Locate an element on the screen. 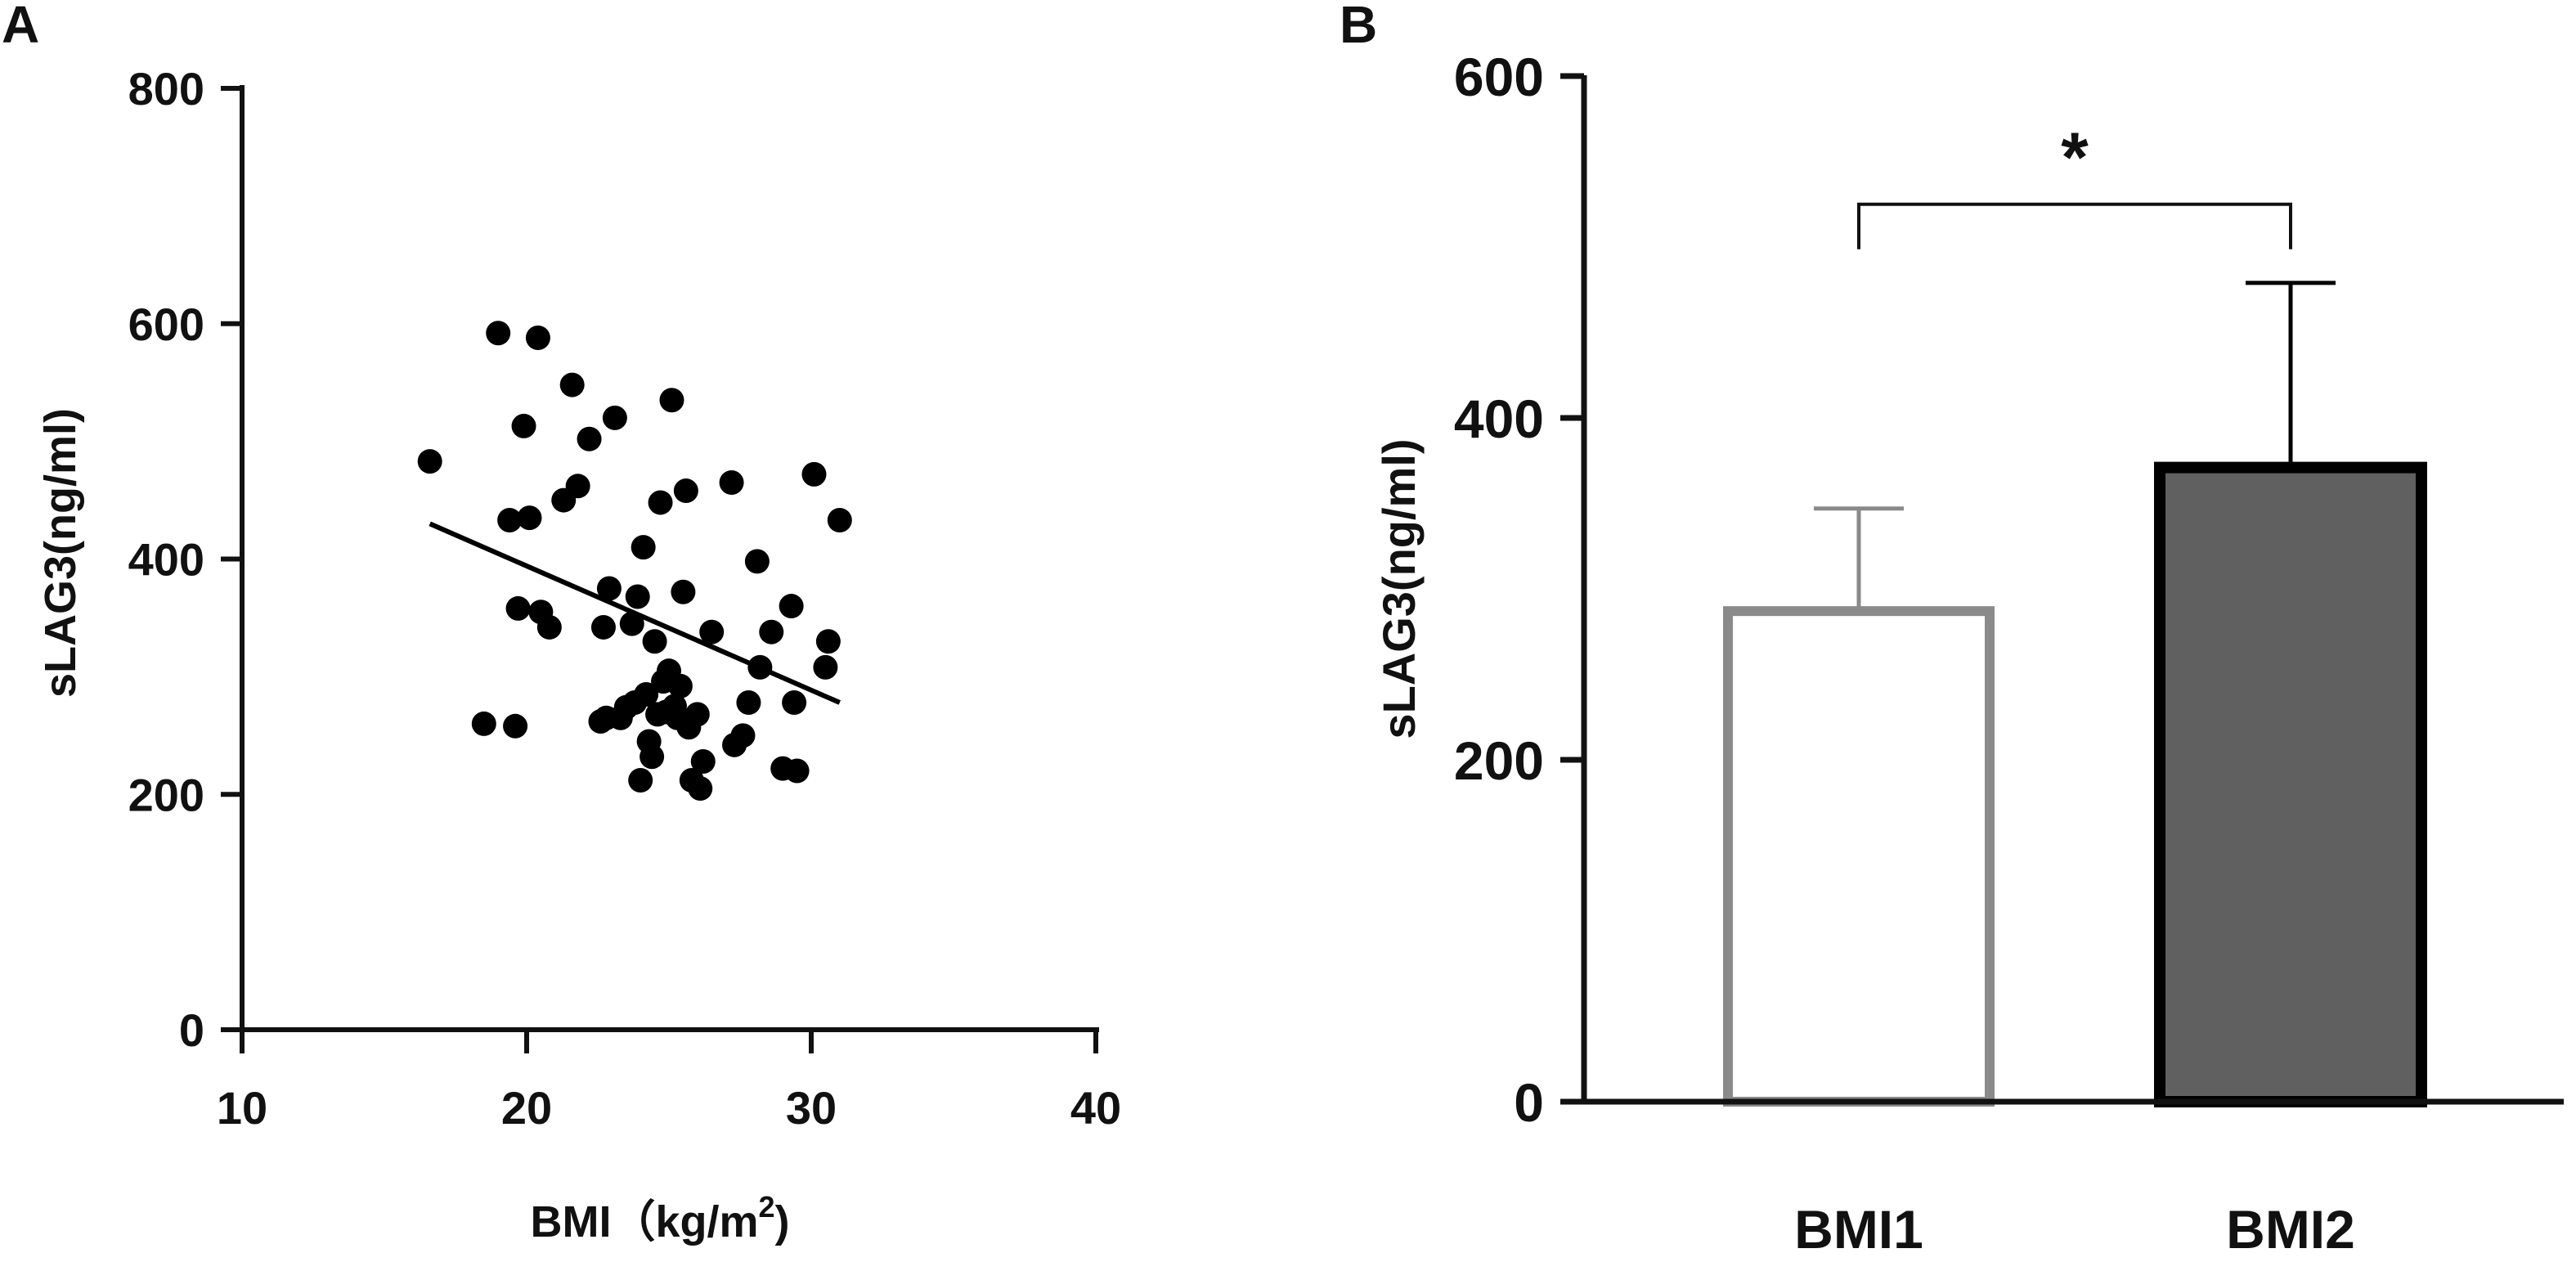 This screenshot has width=2576, height=1271. bar-x-tick-label-1: BMI2 is located at coordinates (2290, 1229).